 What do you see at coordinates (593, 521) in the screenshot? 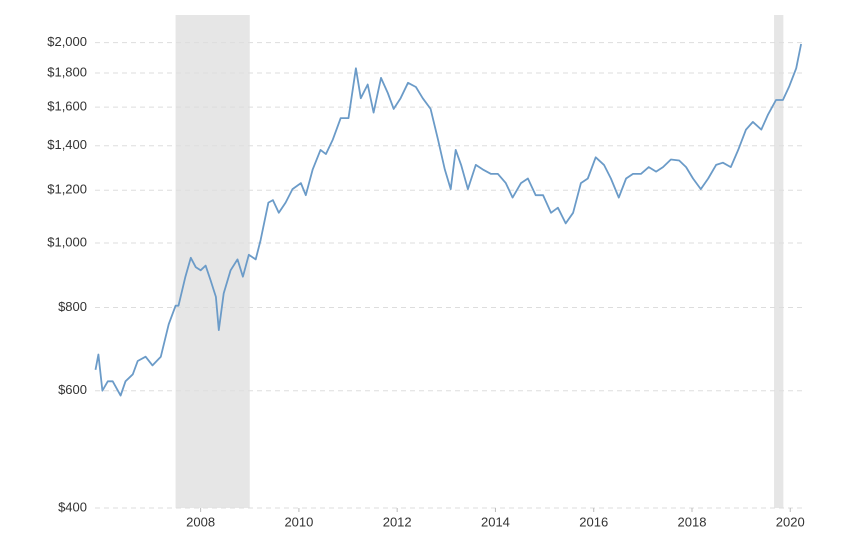
I see `x-tick-label: 2016` at bounding box center [593, 521].